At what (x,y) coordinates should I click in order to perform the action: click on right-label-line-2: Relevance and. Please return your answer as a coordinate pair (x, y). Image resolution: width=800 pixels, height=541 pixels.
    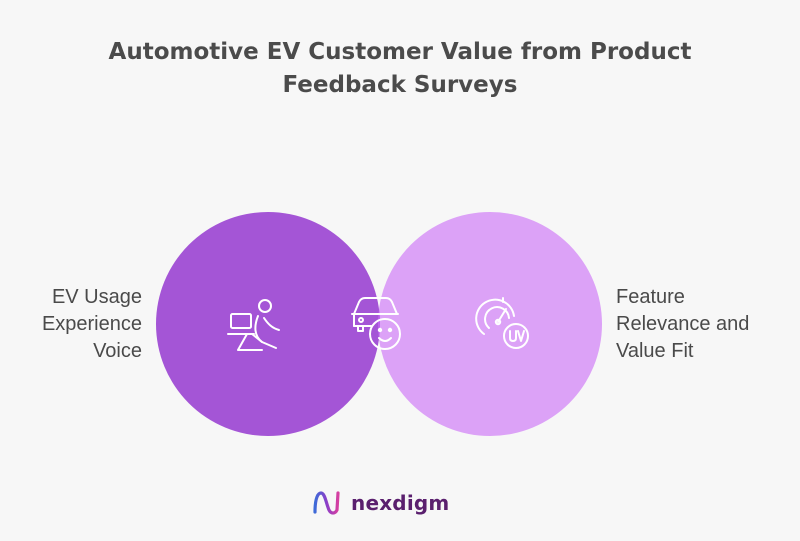
    Looking at the image, I should click on (683, 324).